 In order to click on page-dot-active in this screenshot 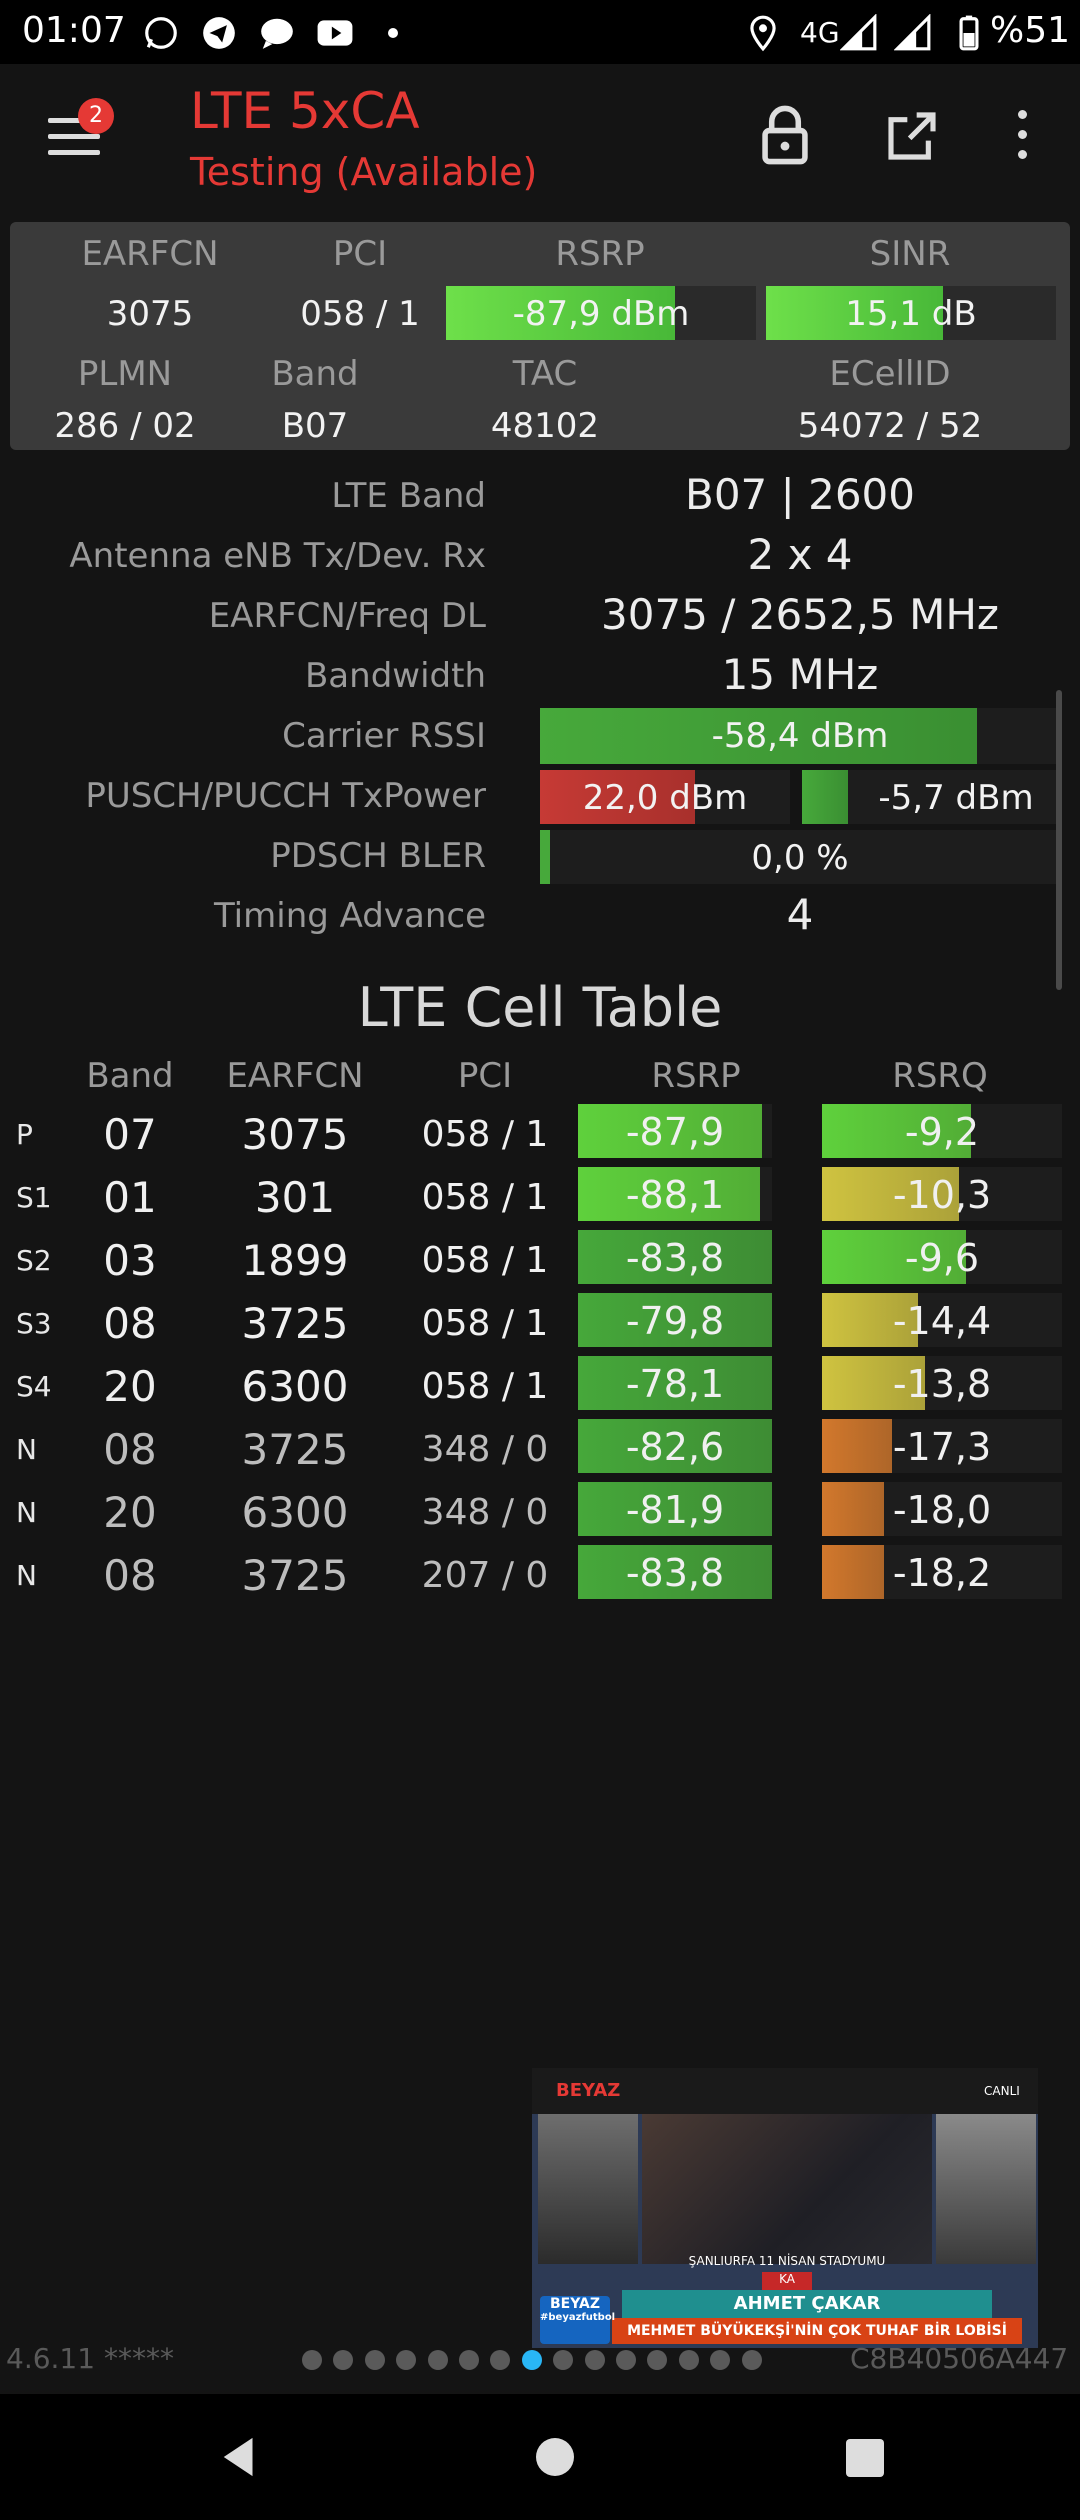, I will do `click(531, 2360)`.